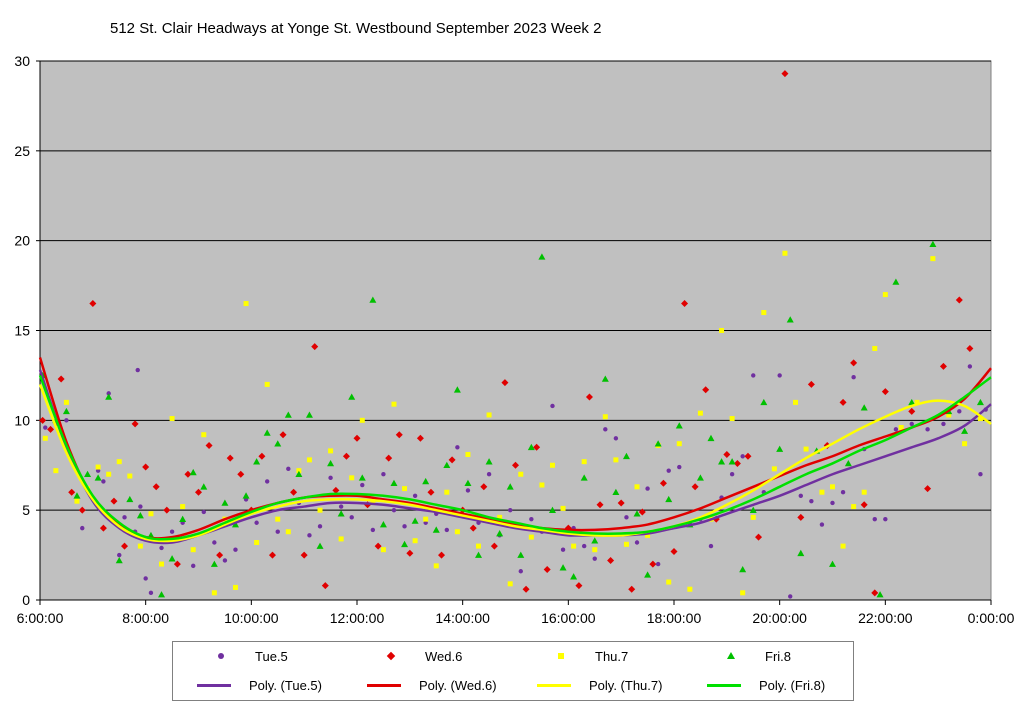 The height and width of the screenshot is (703, 1024). Describe the element at coordinates (26, 600) in the screenshot. I see `y-tick-label: 0` at that location.